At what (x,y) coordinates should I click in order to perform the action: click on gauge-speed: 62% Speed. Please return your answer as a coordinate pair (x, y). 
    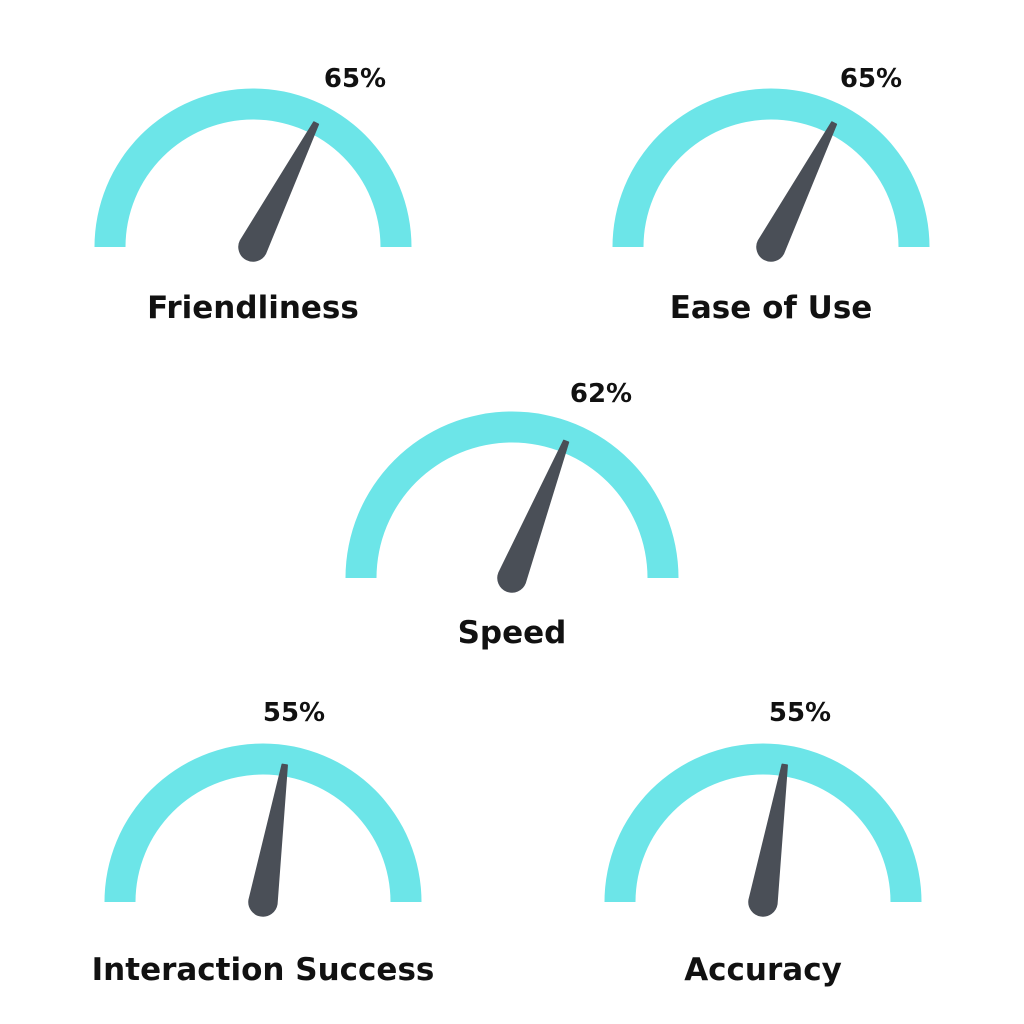
    Looking at the image, I should click on (512, 515).